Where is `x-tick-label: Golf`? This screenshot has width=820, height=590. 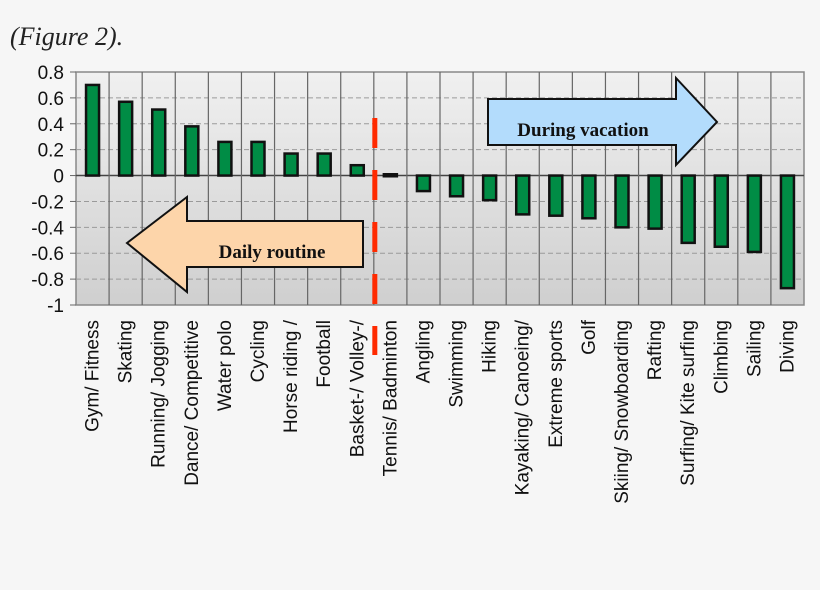 x-tick-label: Golf is located at coordinates (589, 337).